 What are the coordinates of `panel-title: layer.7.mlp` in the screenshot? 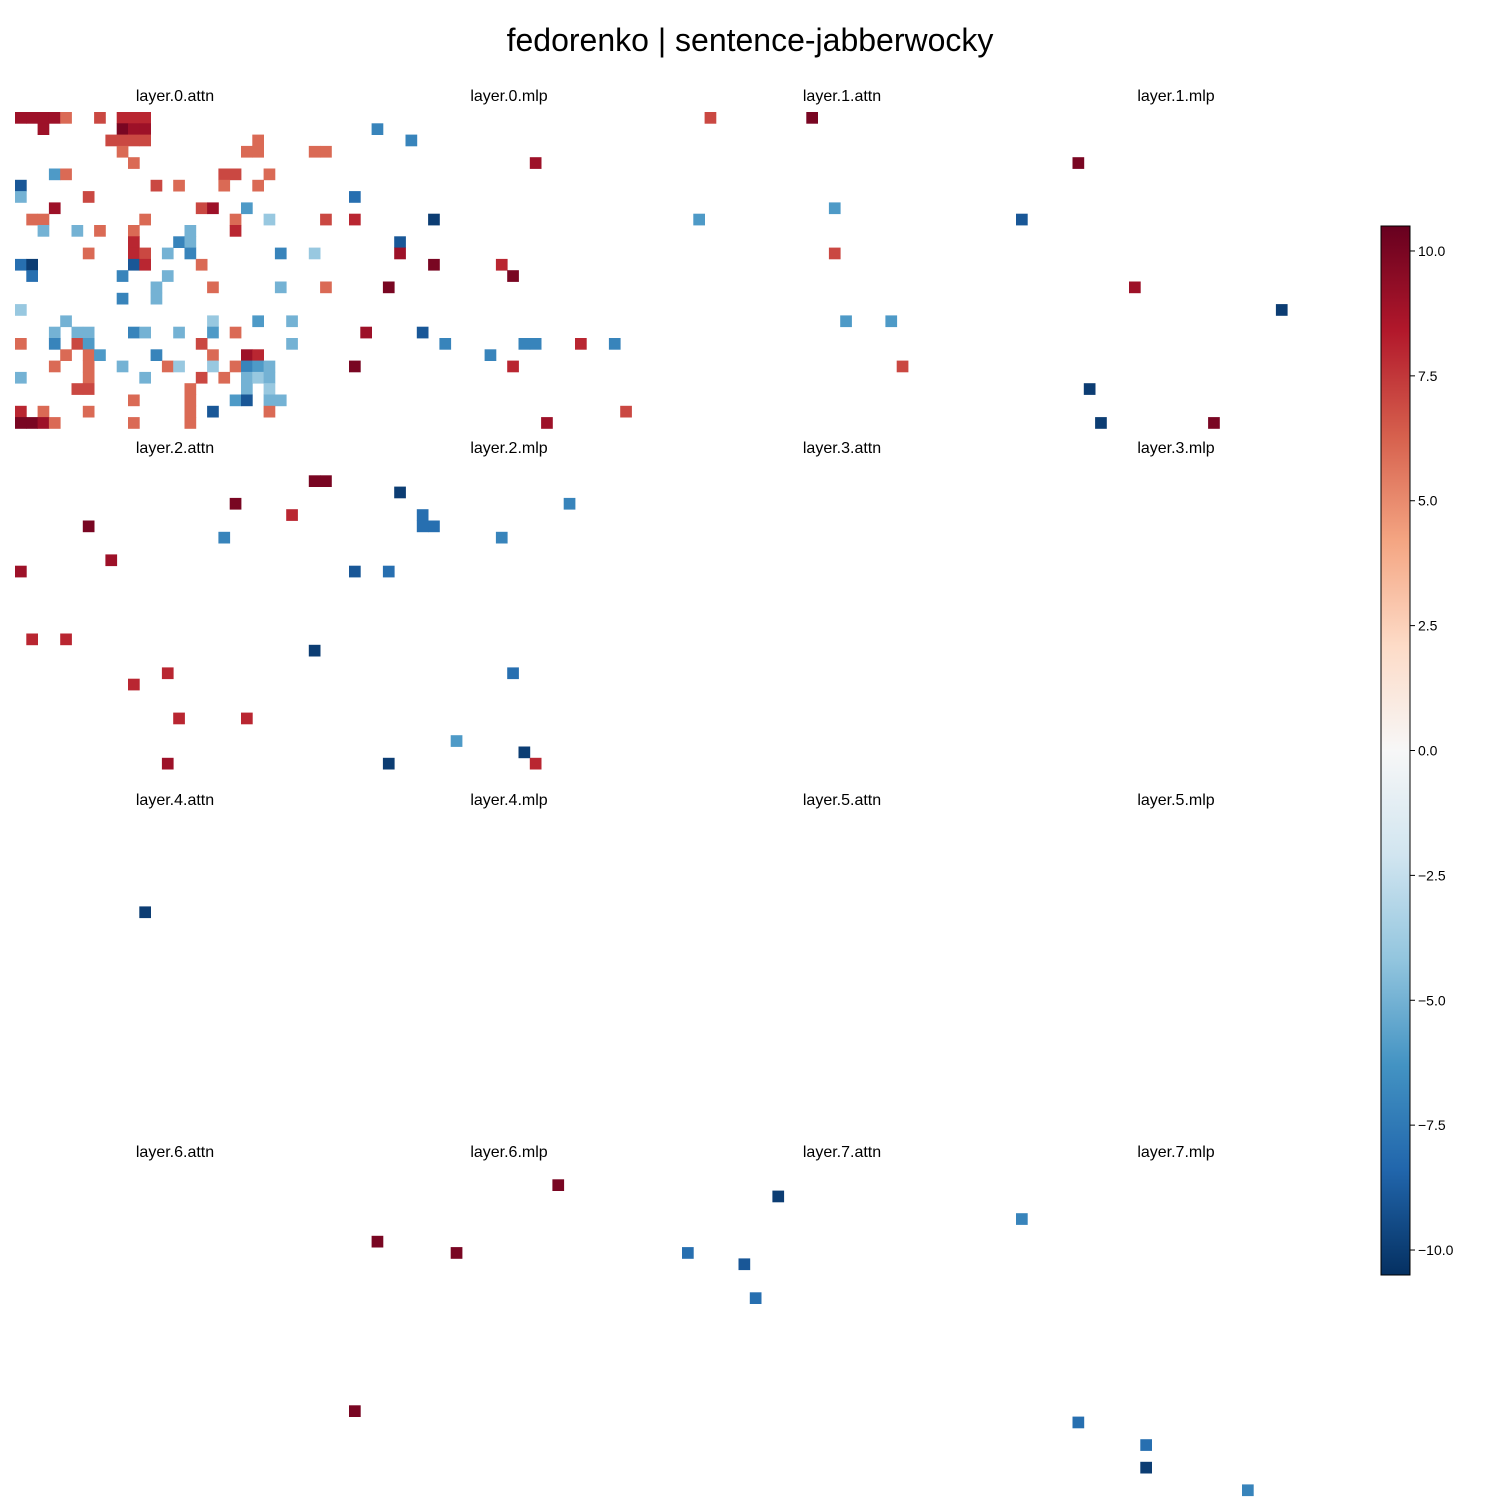 It's located at (1176, 1152).